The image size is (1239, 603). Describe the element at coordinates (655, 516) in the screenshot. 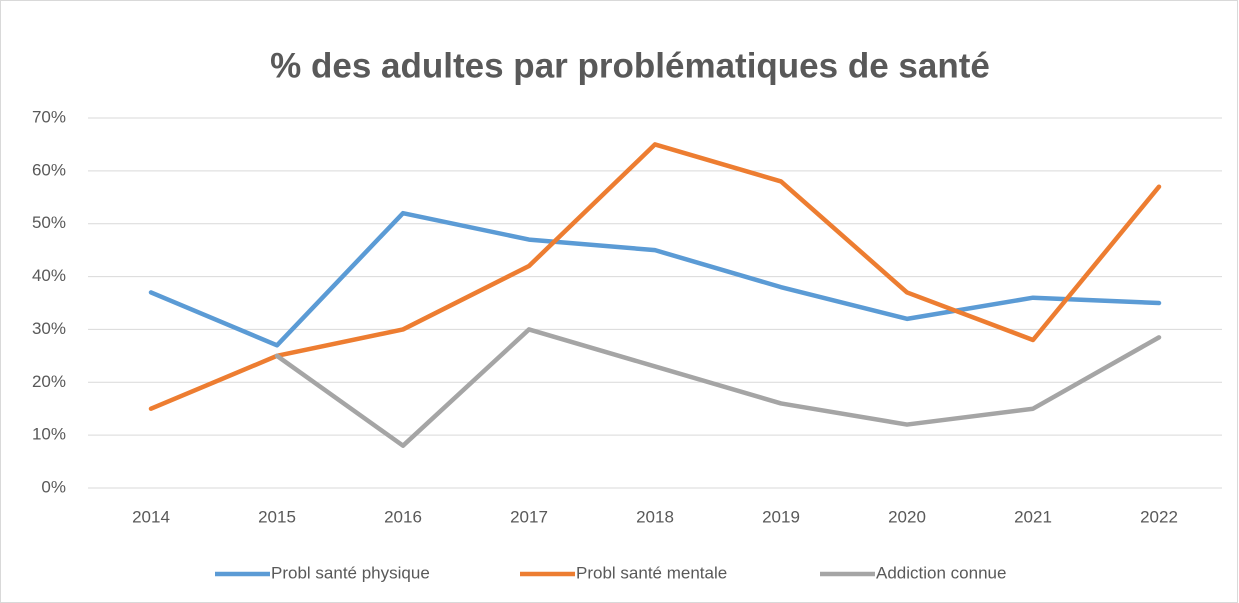

I see `x-tick-label: 2018` at that location.